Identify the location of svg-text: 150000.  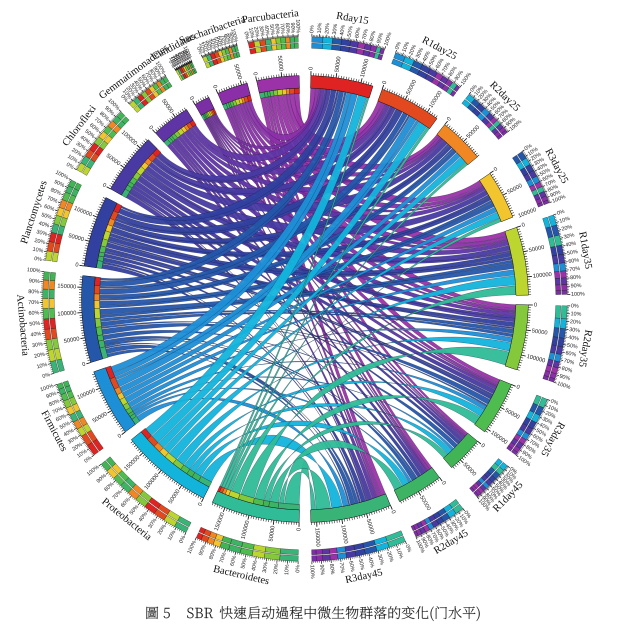
(66, 287).